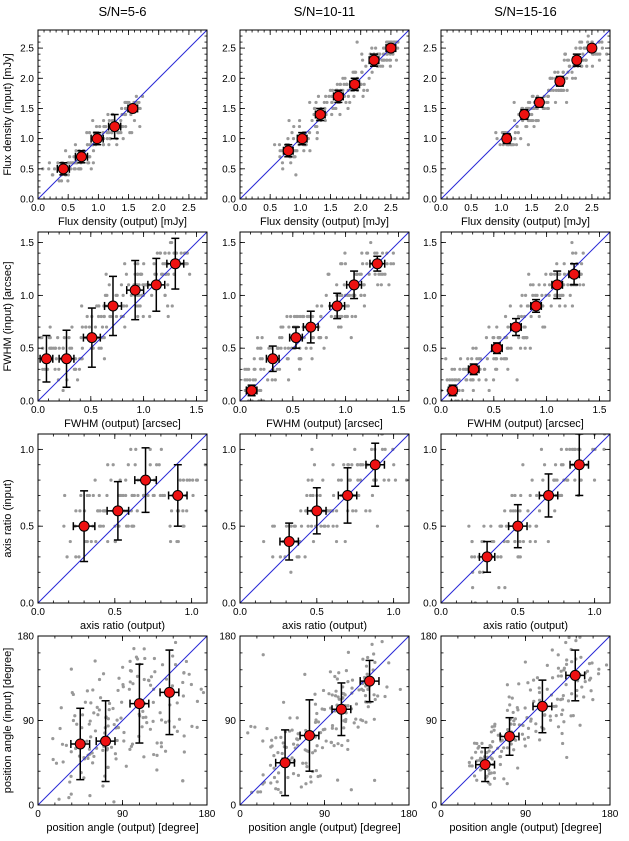 This screenshot has height=841, width=629. I want to click on y-tick-label: 180, so click(428, 637).